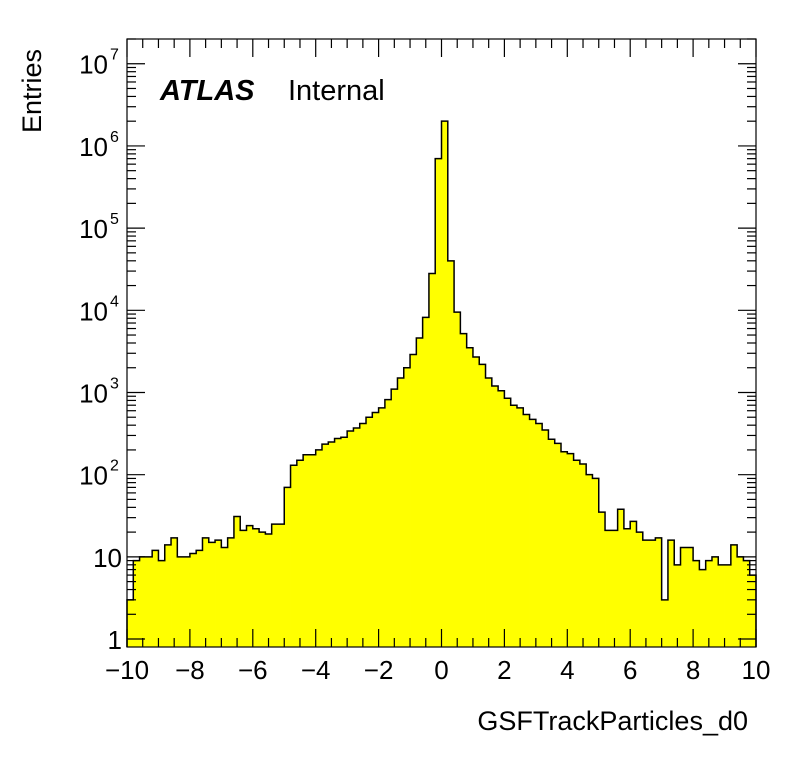  What do you see at coordinates (114, 383) in the screenshot?
I see `y-tick-label-exponent: 3` at bounding box center [114, 383].